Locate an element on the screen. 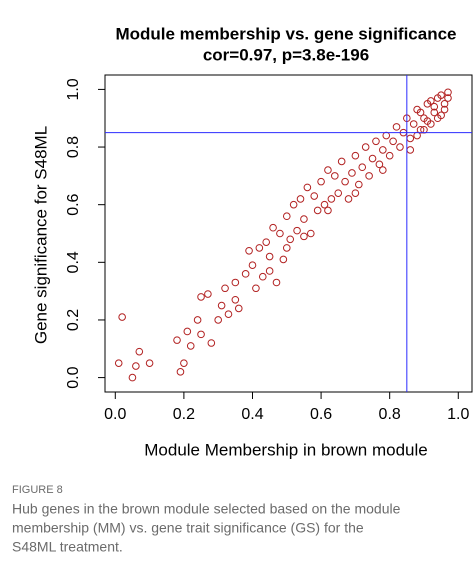 The width and height of the screenshot is (474, 565). x-axis-label: Module Membership in brown module is located at coordinates (285, 449).